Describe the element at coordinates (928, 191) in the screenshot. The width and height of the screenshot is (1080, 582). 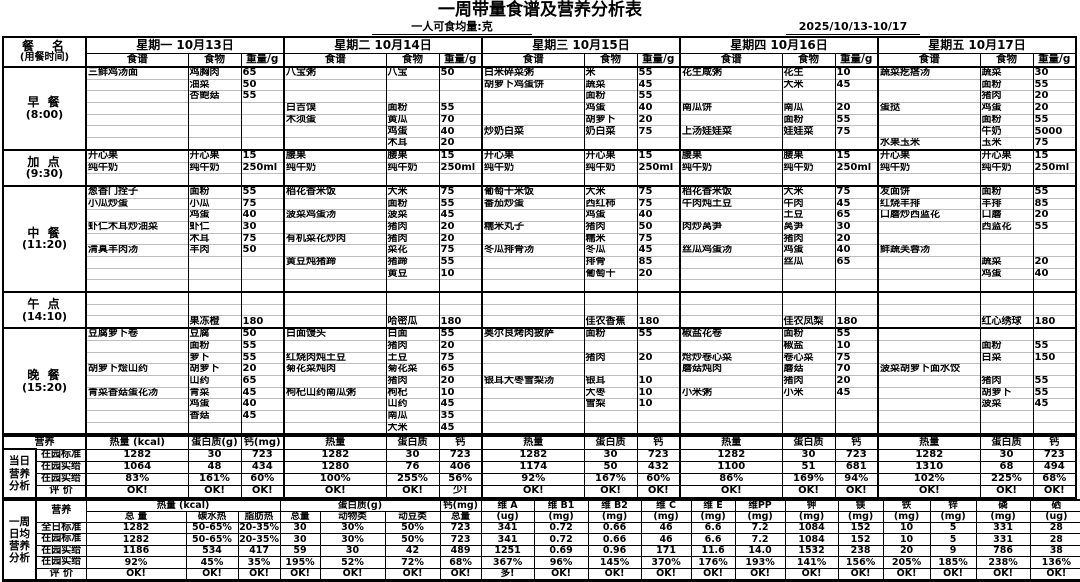
I see `menu-dish-cell: 发面饼` at that location.